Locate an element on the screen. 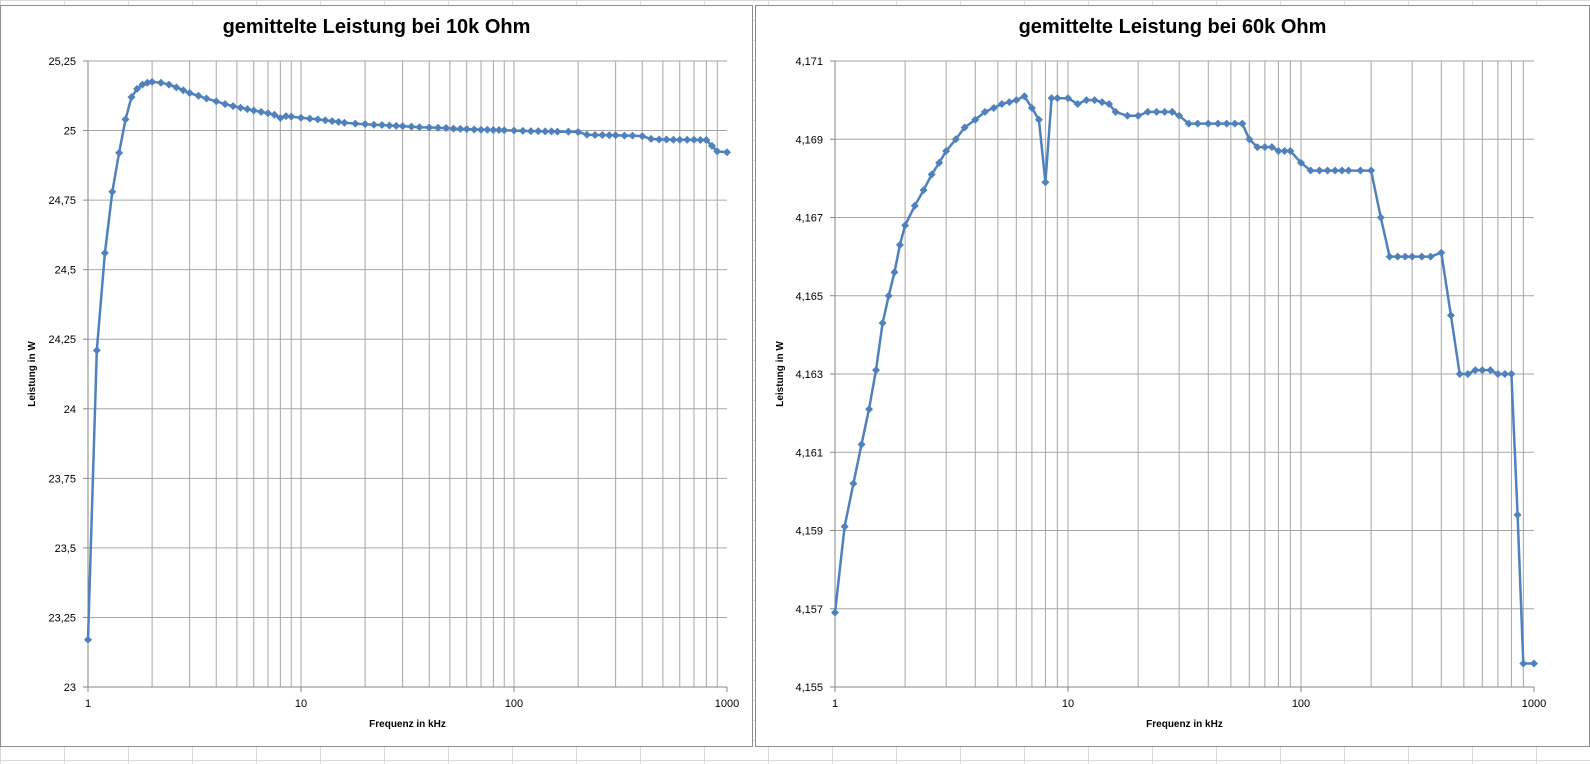 This screenshot has width=1590, height=764. y-tick-label: 4,165 is located at coordinates (809, 297).